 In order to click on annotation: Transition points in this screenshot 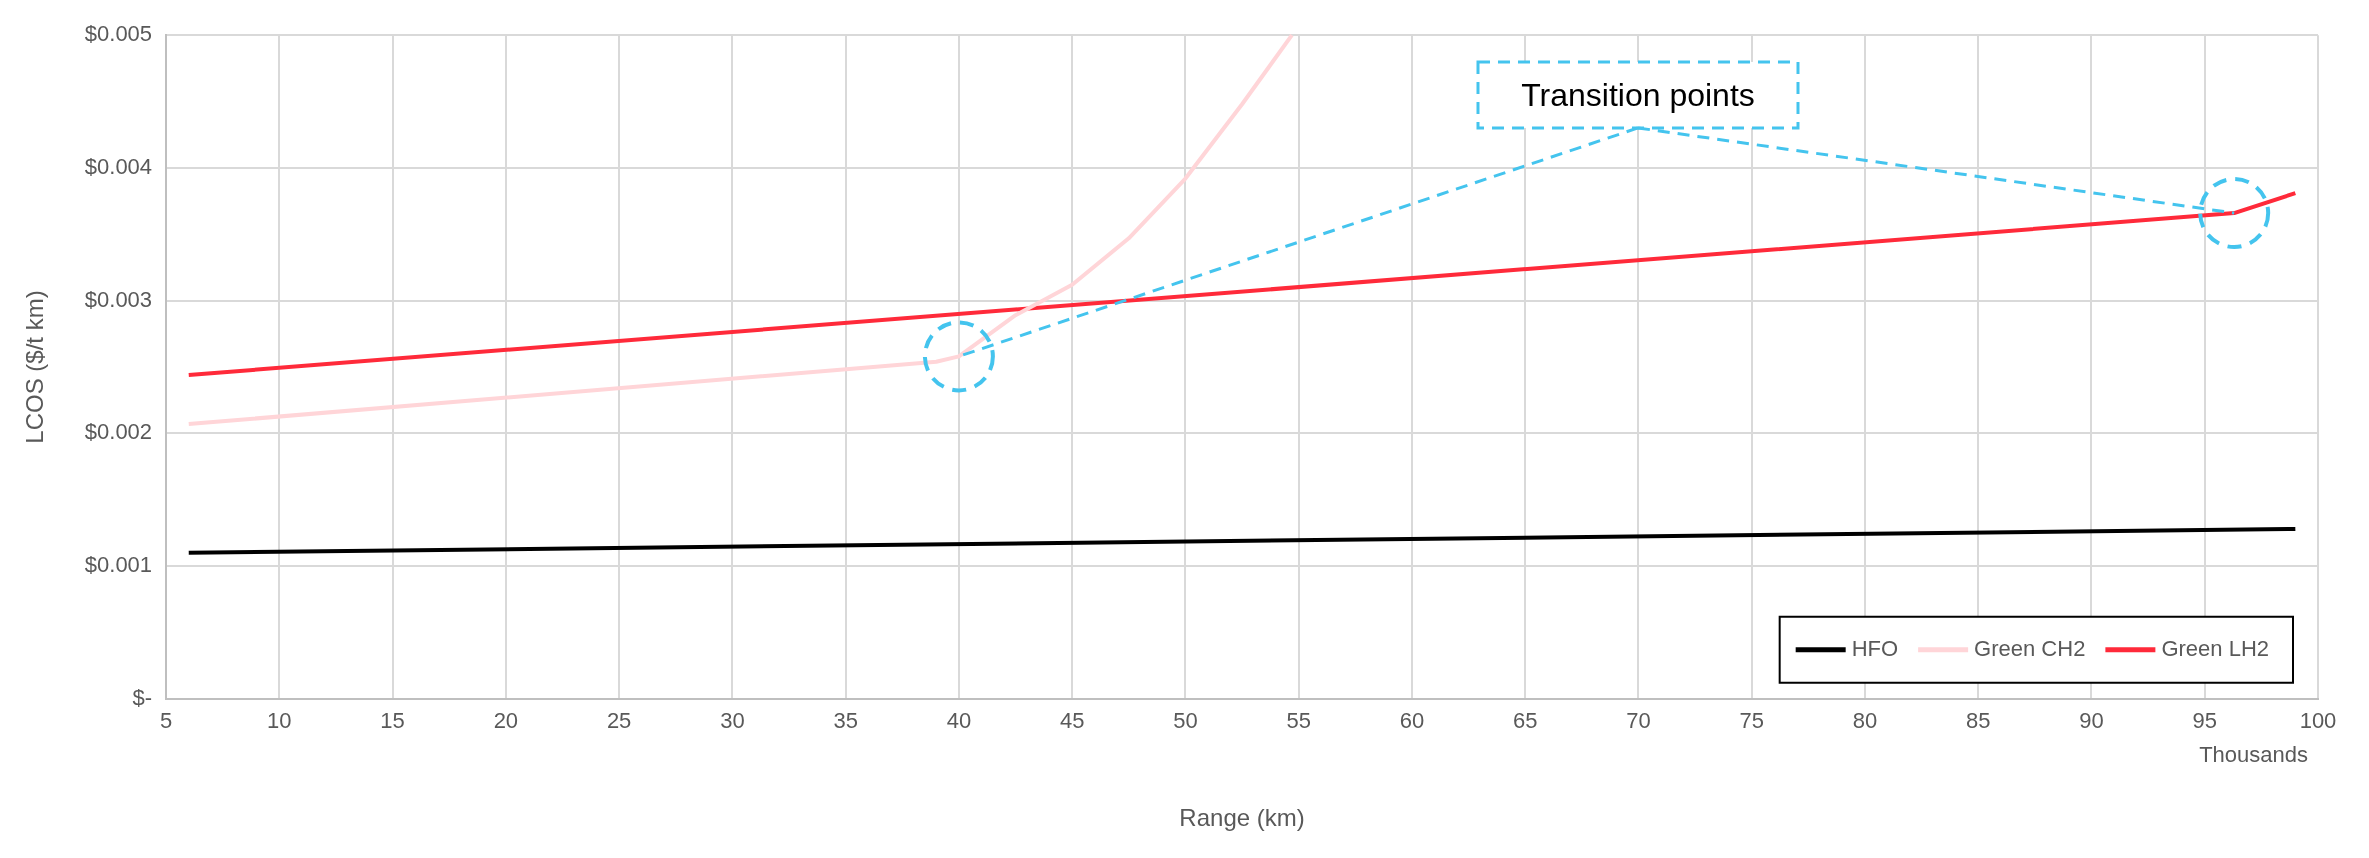, I will do `click(1638, 94)`.